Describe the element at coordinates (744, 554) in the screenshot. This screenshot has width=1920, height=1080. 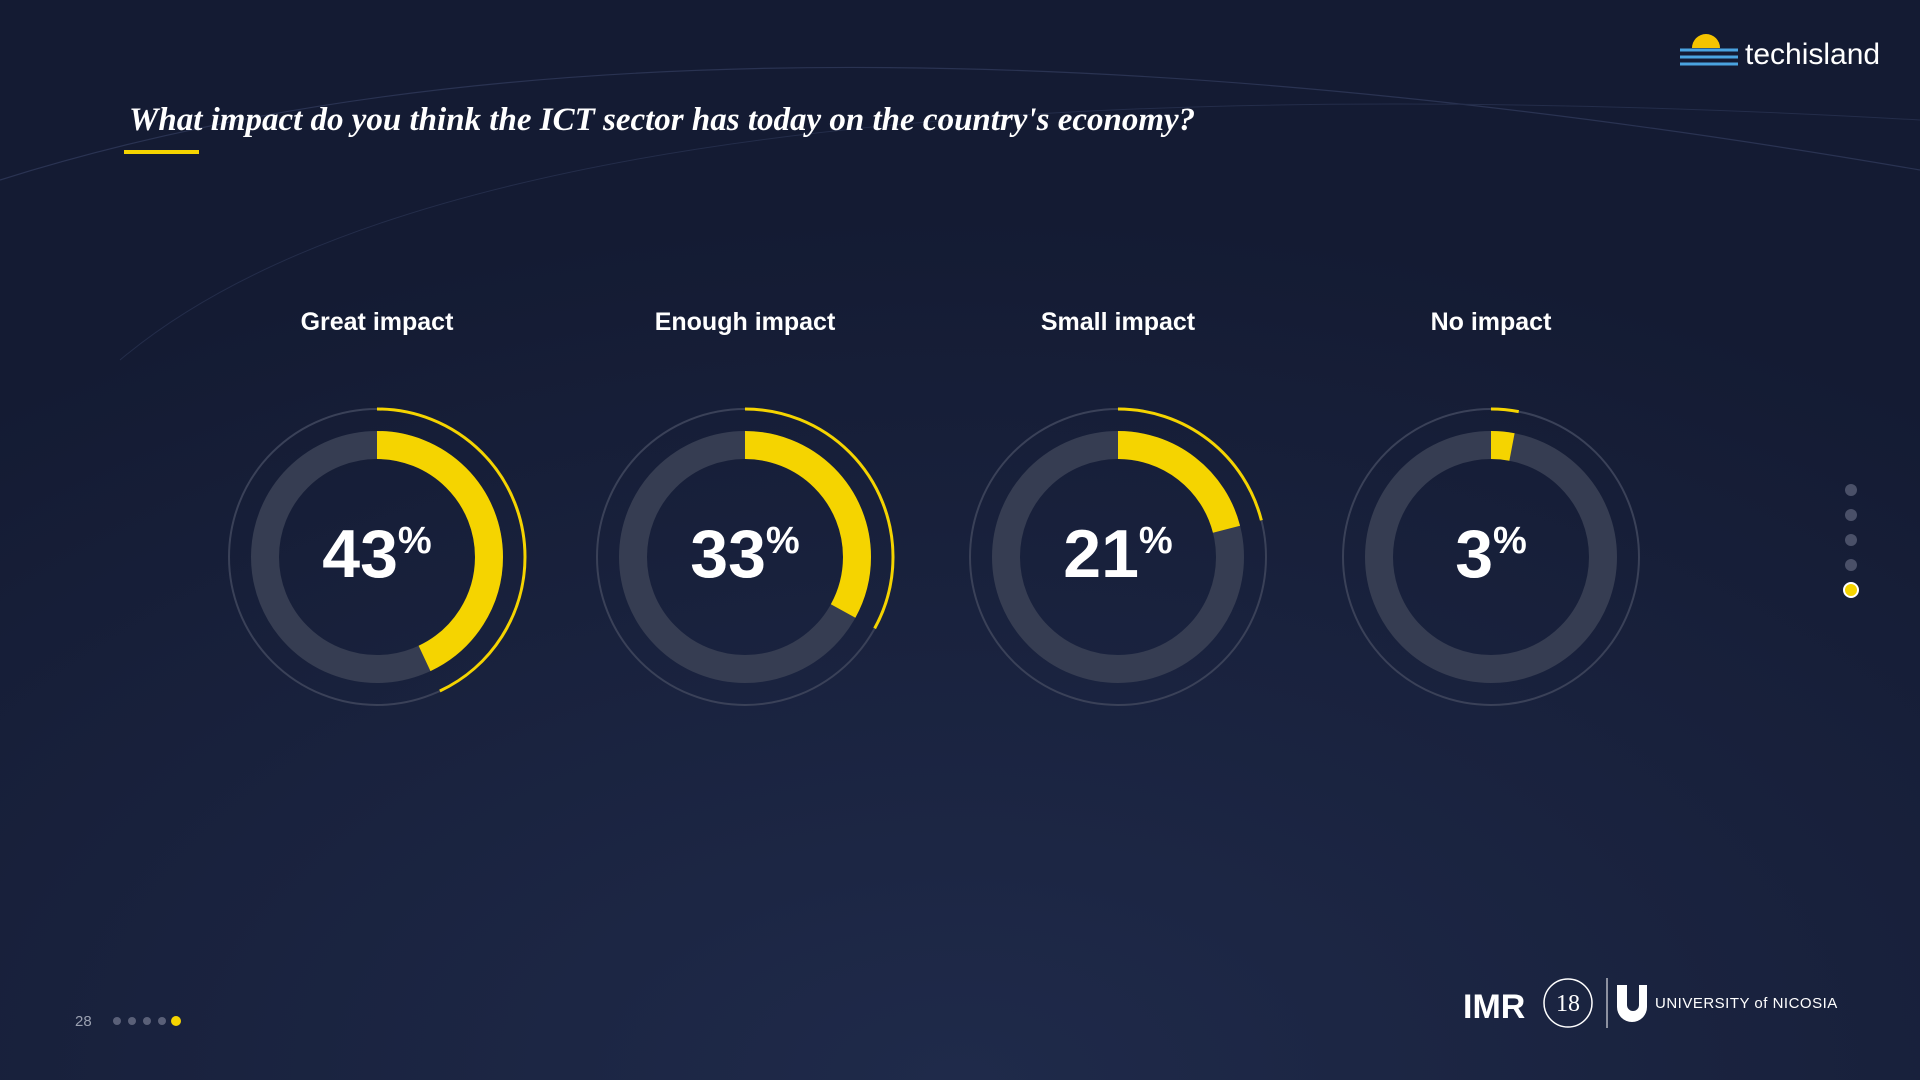
I see `value-label: 33%` at that location.